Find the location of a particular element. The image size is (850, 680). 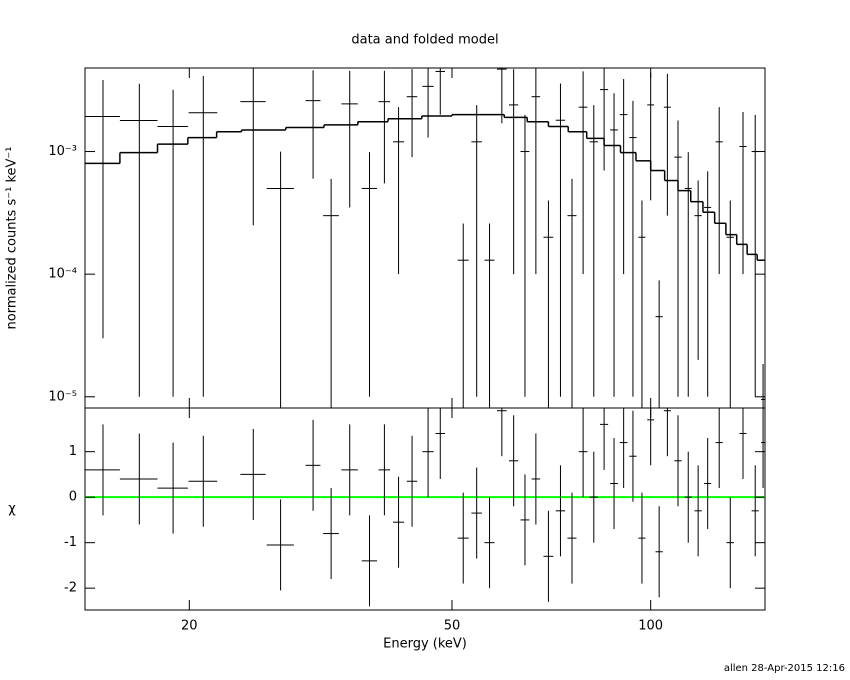

x-tick-label: 100 is located at coordinates (650, 626).